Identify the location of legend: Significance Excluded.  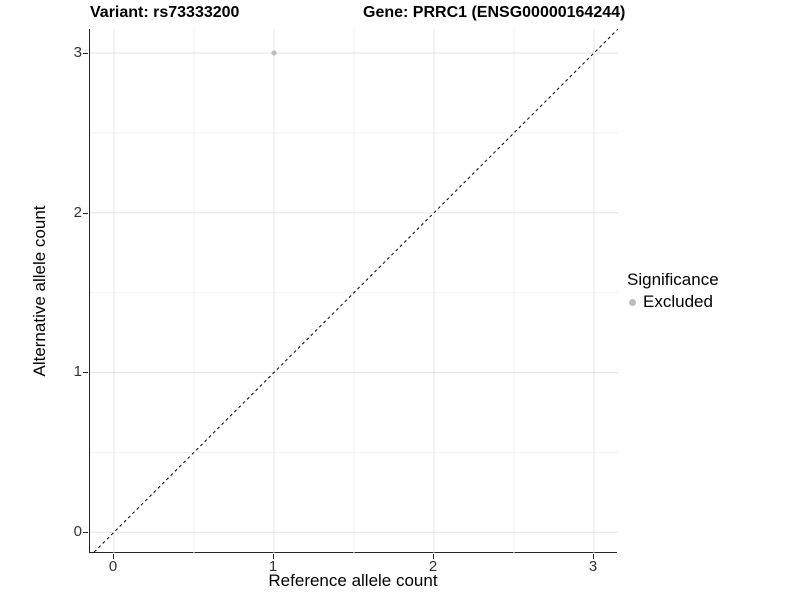
(712, 291).